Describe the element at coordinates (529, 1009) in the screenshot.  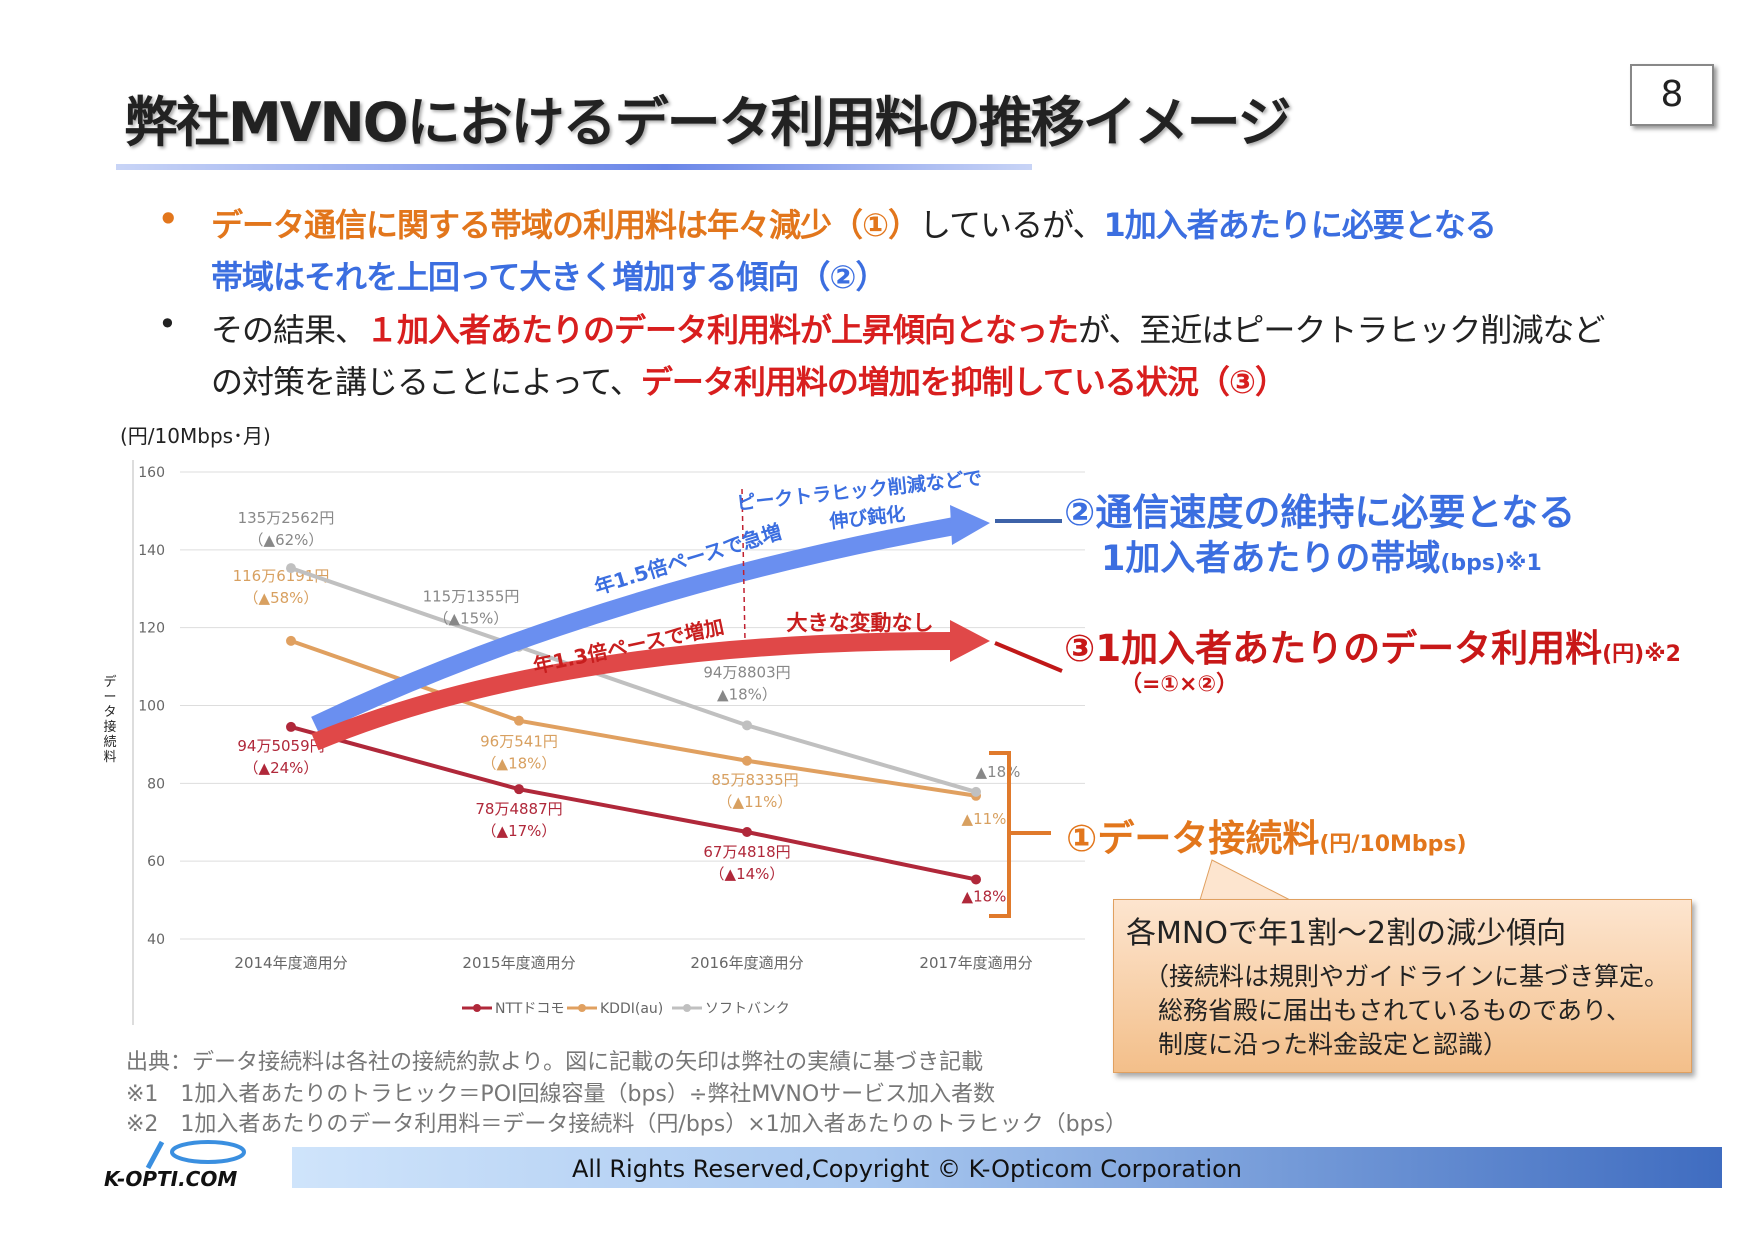
I see `legend-label: NTTドコモ` at that location.